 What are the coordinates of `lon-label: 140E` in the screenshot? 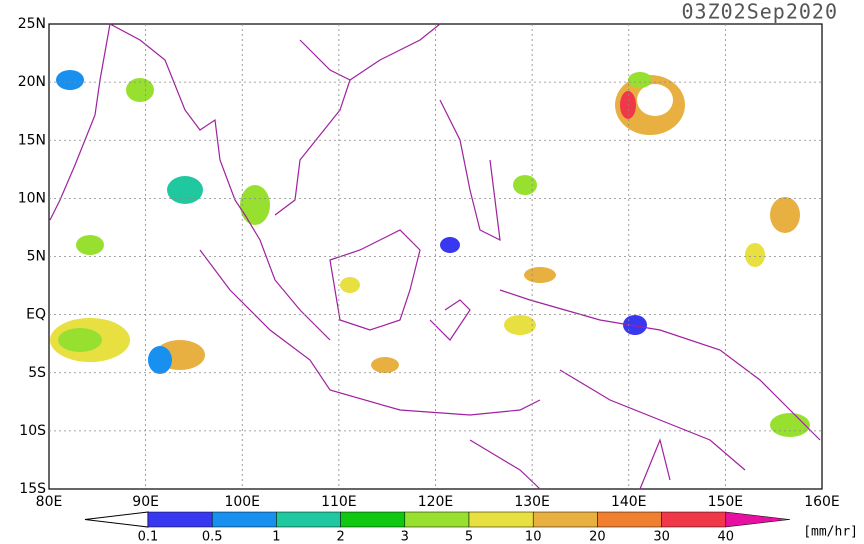 It's located at (629, 502).